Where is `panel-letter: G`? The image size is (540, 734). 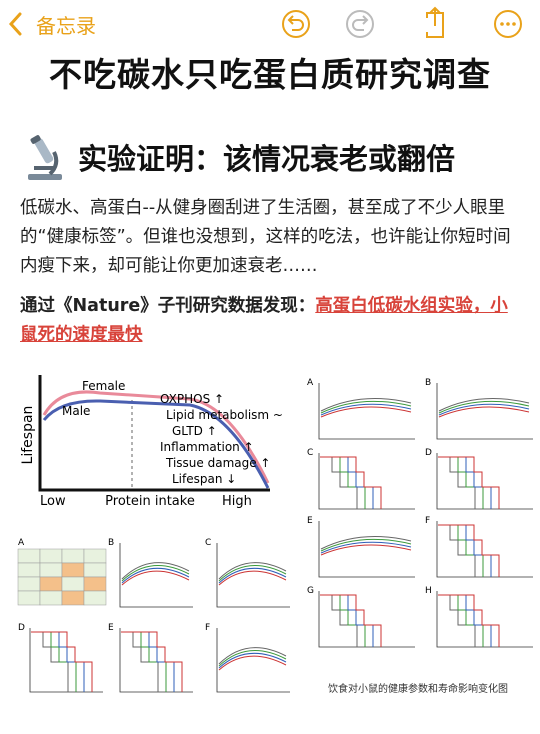
panel-letter: G is located at coordinates (310, 591).